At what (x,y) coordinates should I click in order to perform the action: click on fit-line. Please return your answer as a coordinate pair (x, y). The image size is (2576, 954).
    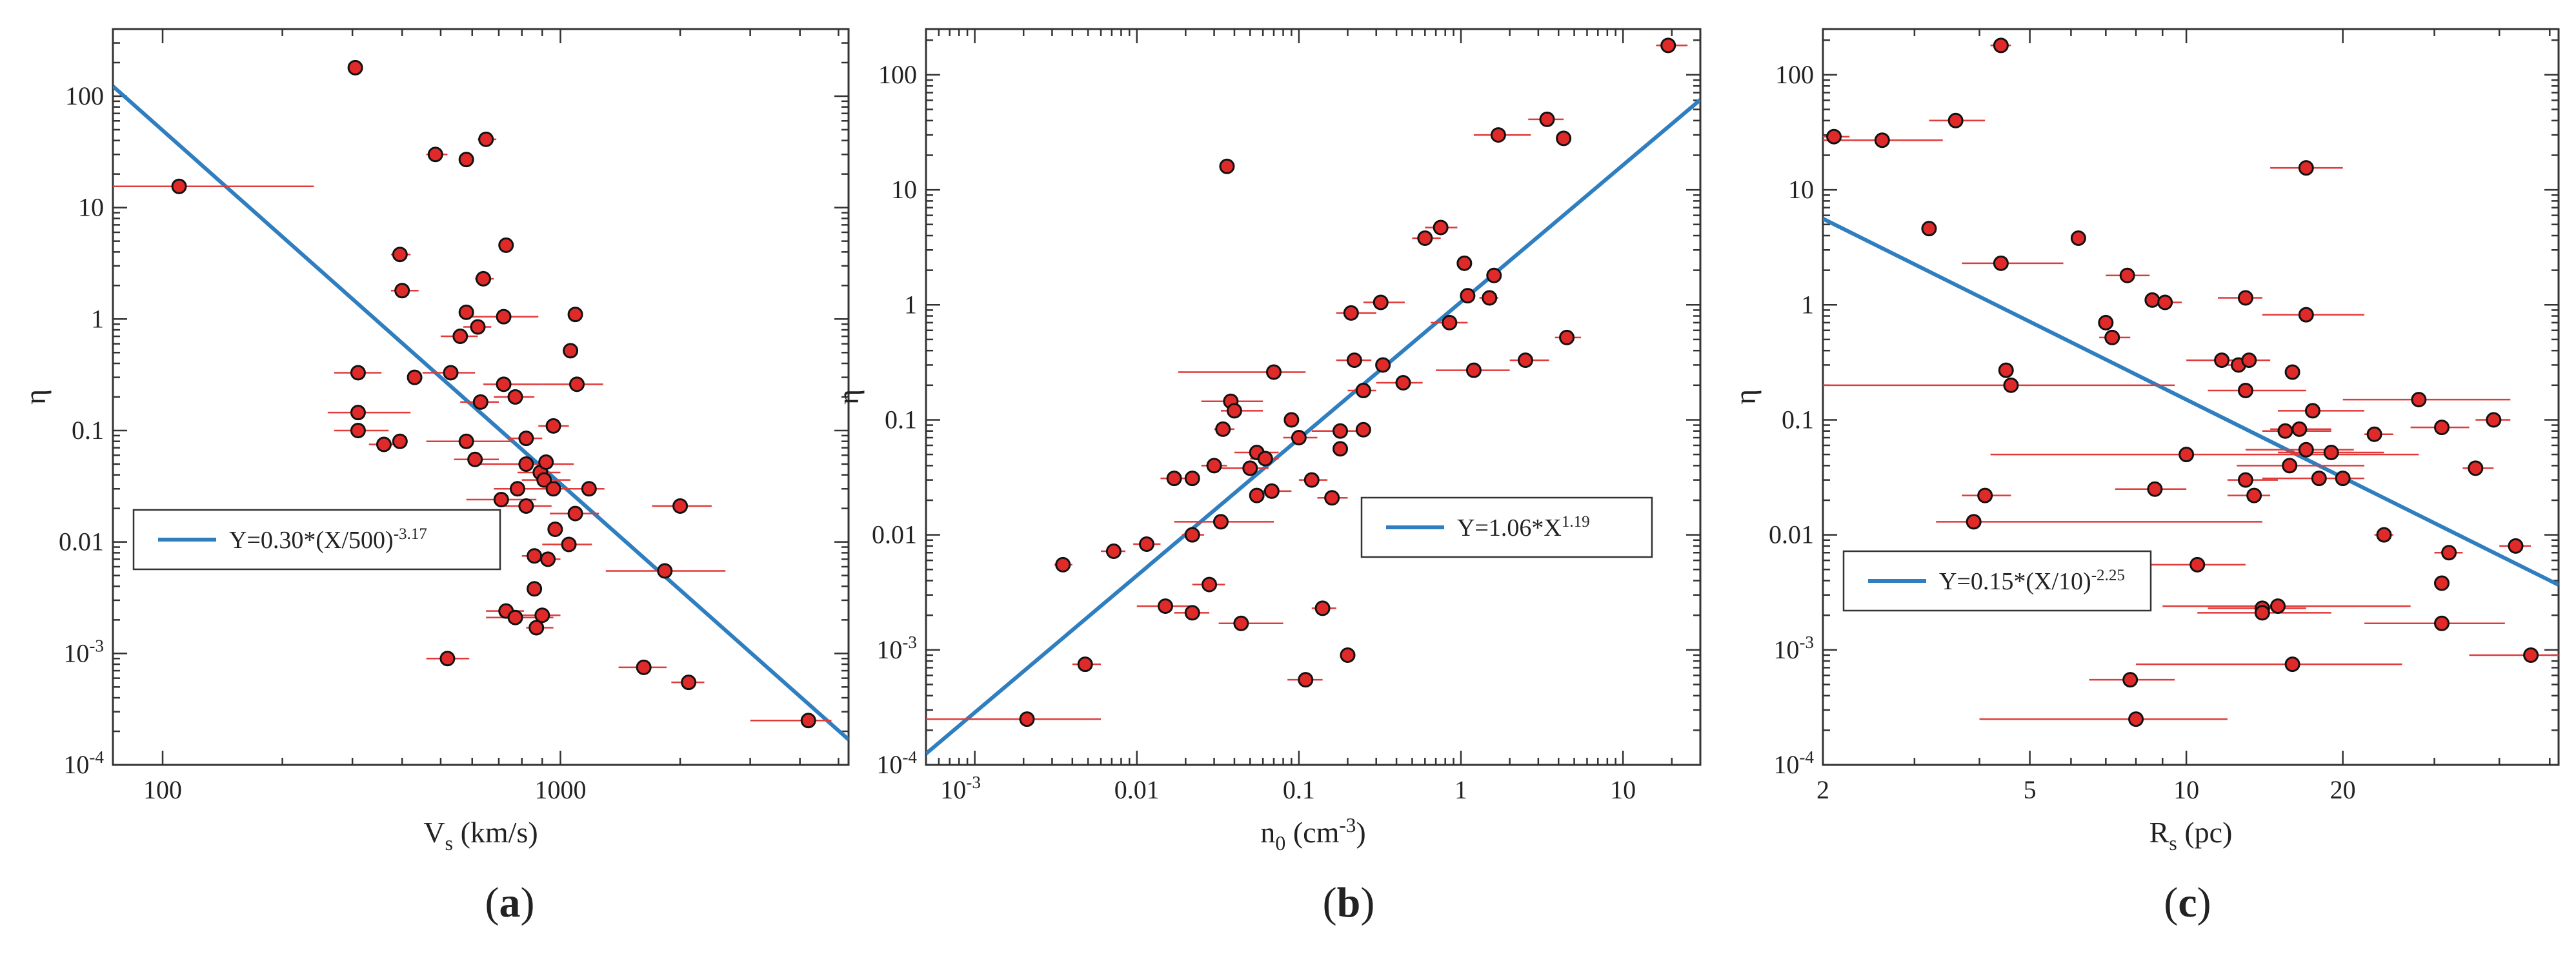
    Looking at the image, I should click on (2191, 402).